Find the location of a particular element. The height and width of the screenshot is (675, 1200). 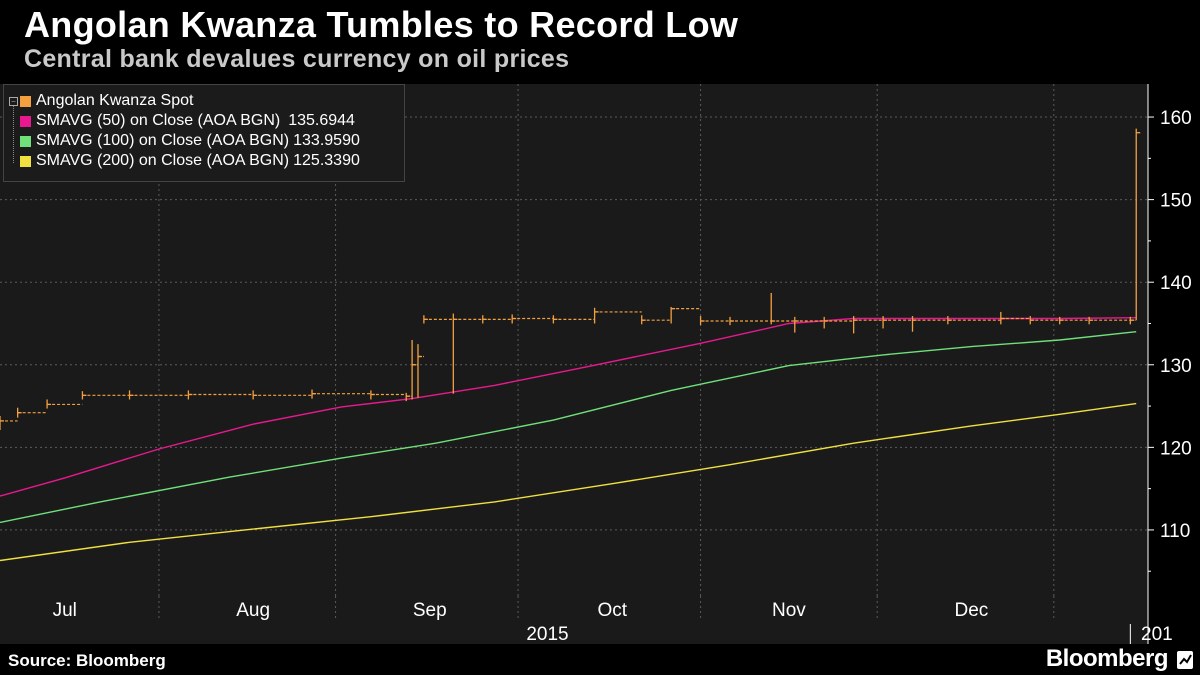

x-year-label: 201 is located at coordinates (1157, 634).